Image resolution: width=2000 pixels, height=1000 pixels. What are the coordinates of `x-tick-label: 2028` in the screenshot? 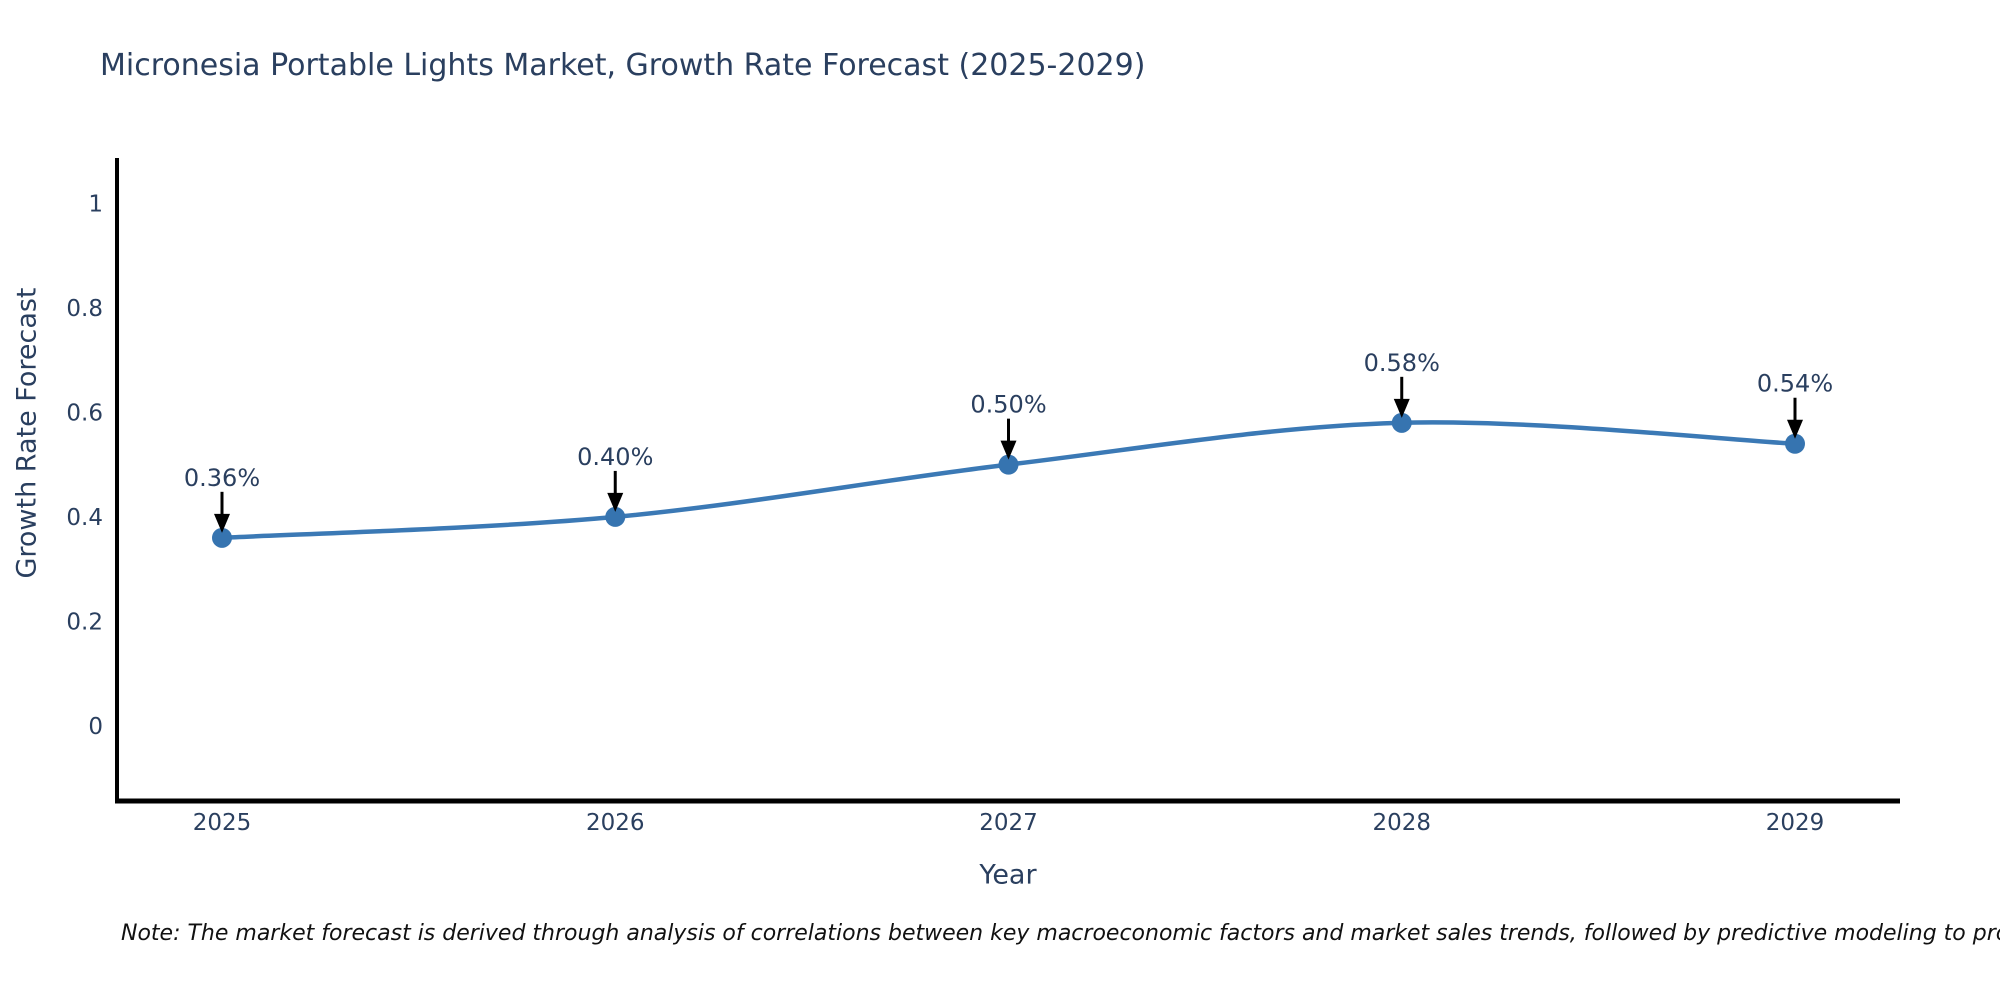 It's located at (1401, 823).